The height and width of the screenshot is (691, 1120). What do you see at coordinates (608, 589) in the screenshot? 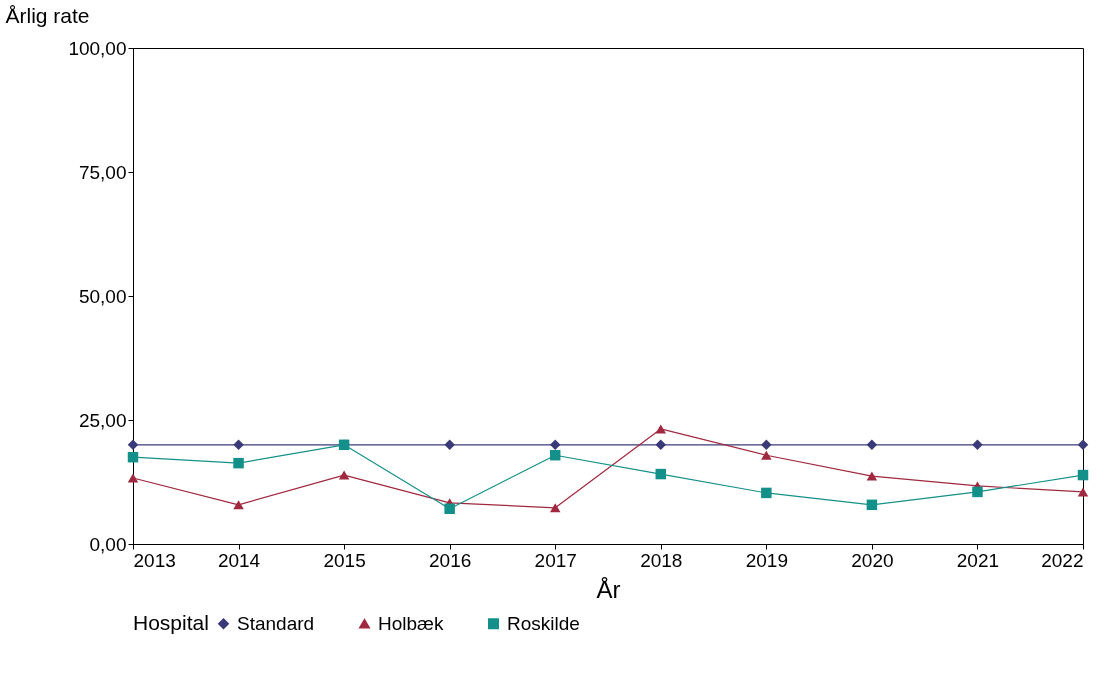
I see `x-axis-title: År` at bounding box center [608, 589].